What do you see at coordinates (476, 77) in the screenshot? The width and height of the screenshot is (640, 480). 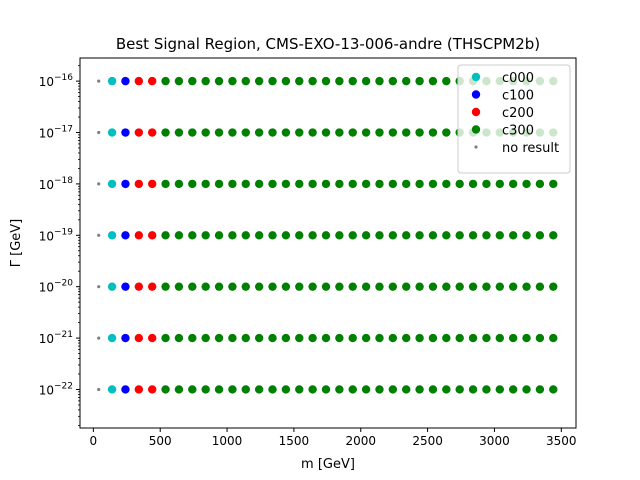 I see `legend-marker-c000` at bounding box center [476, 77].